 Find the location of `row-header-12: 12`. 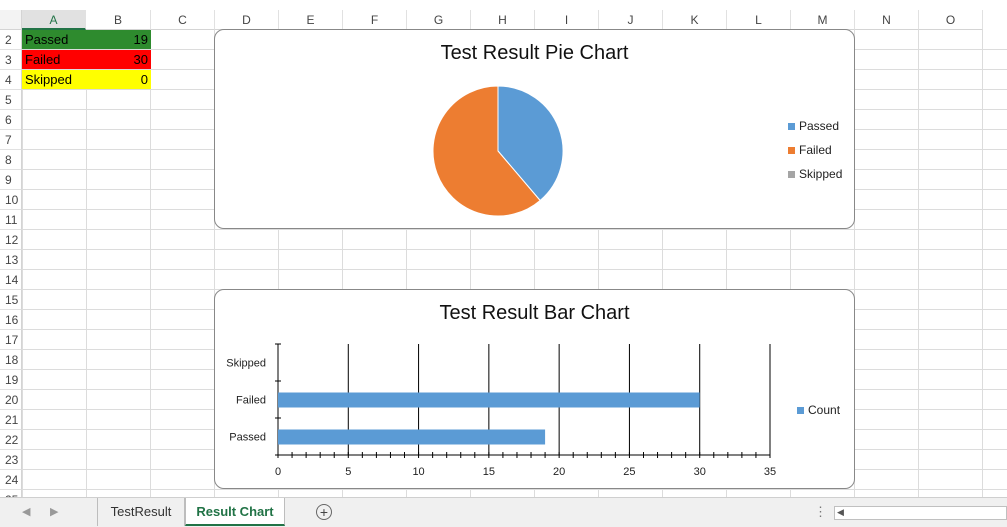

row-header-12: 12 is located at coordinates (11, 240).